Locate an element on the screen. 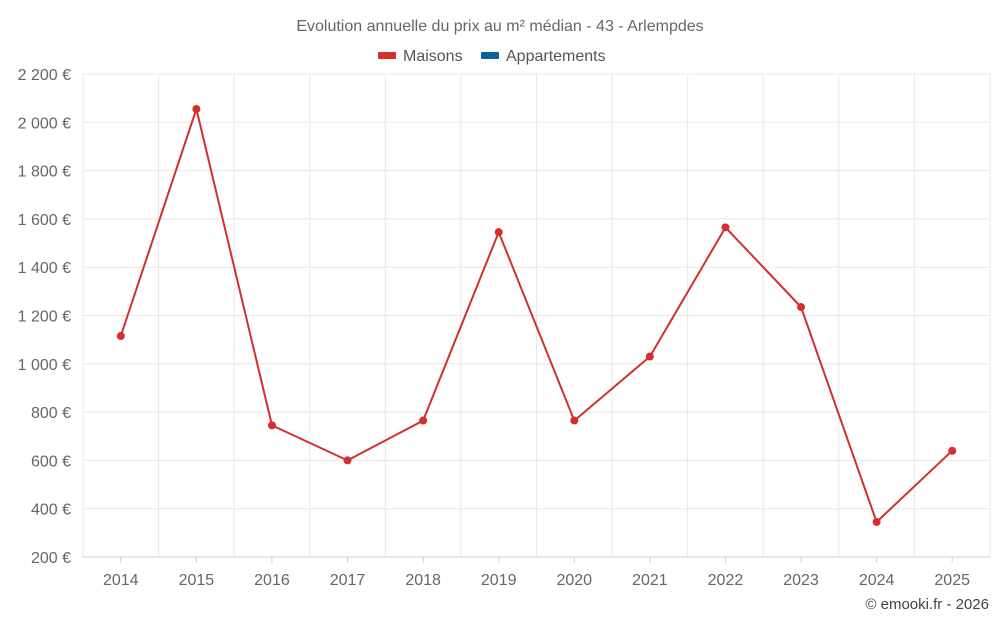  x-tick-label: 2020 is located at coordinates (574, 580).